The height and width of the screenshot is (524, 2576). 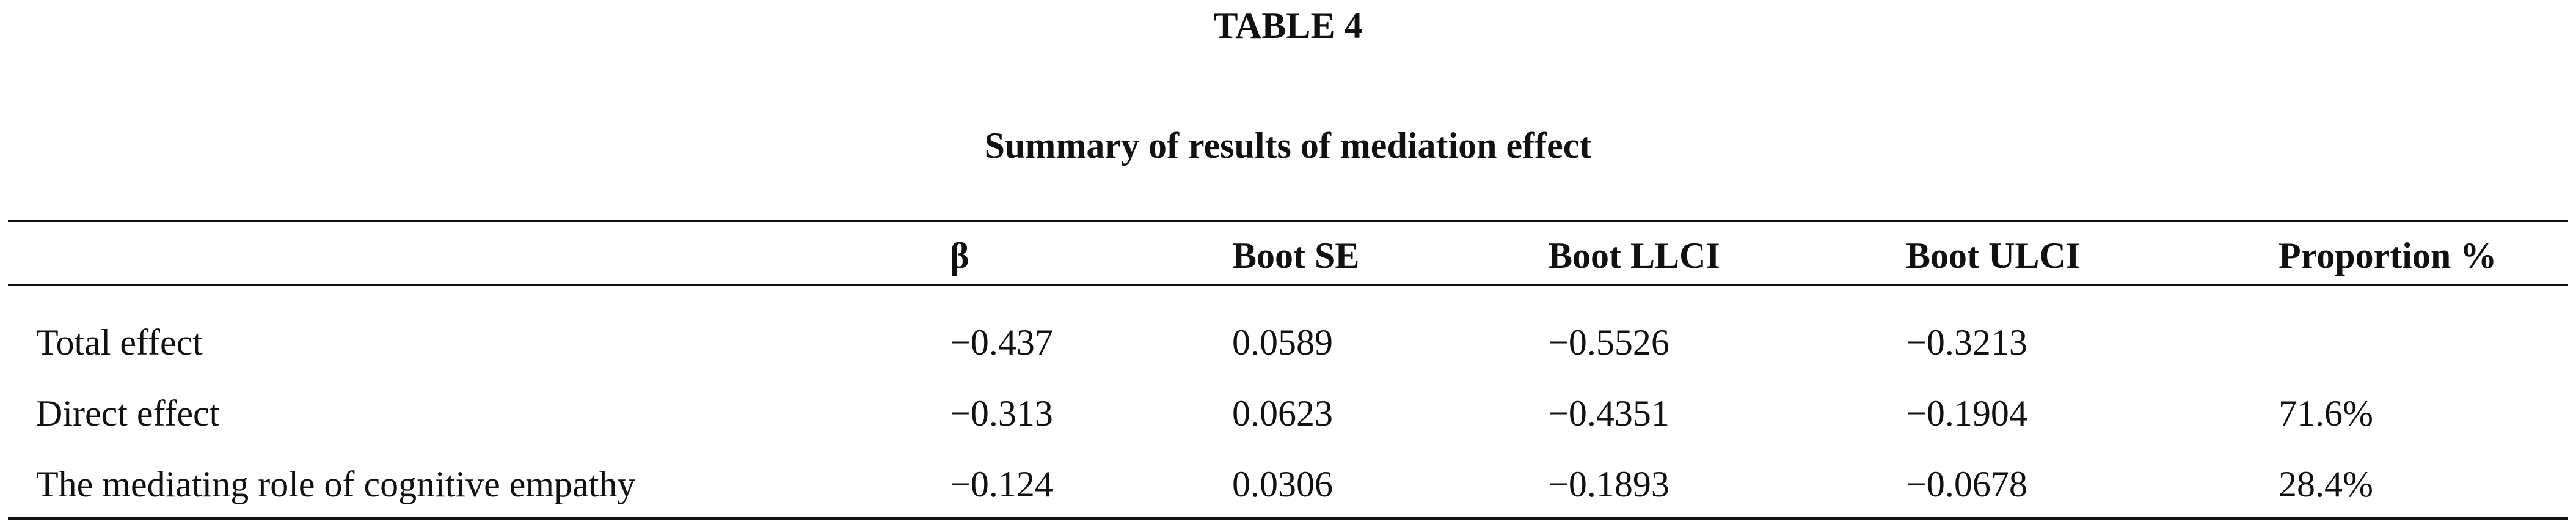 What do you see at coordinates (336, 484) in the screenshot?
I see `row-label: The mediating role of cognitive empathy` at bounding box center [336, 484].